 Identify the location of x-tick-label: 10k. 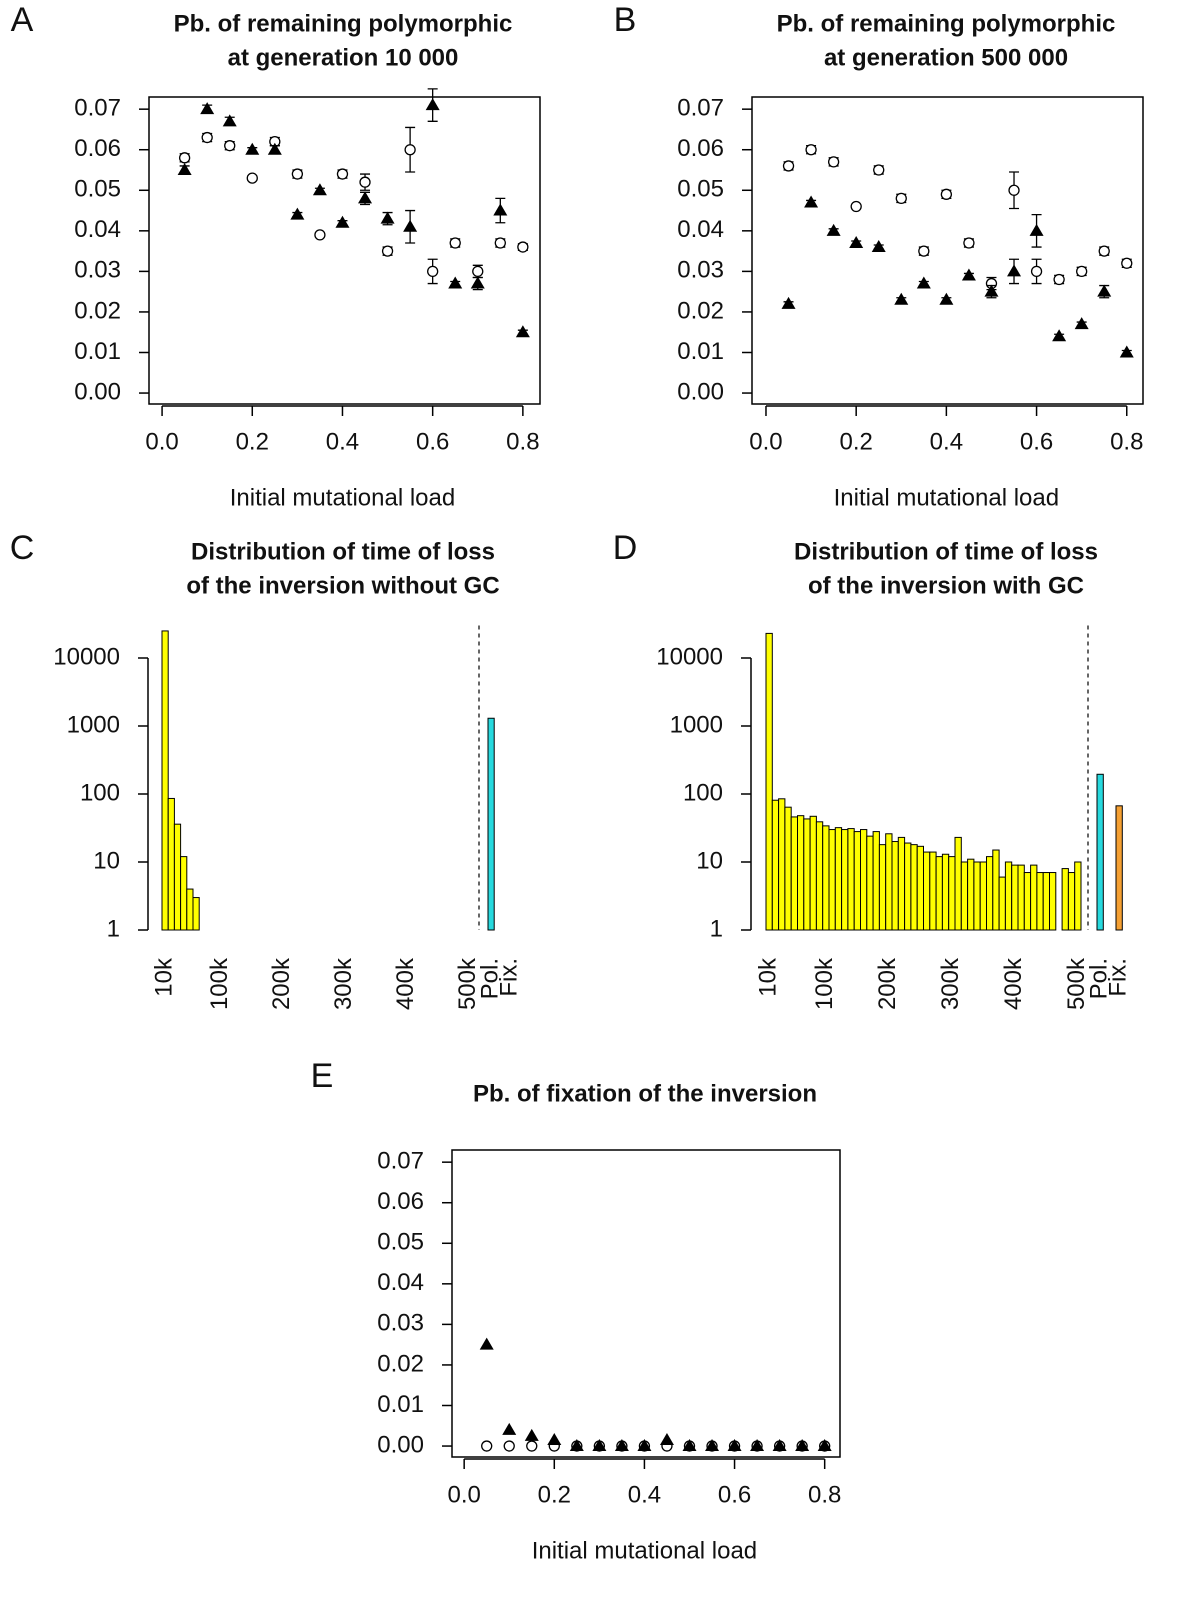
(767, 977).